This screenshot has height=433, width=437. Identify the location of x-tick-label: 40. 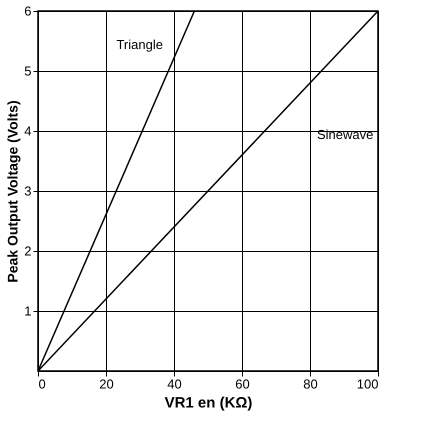
(174, 384).